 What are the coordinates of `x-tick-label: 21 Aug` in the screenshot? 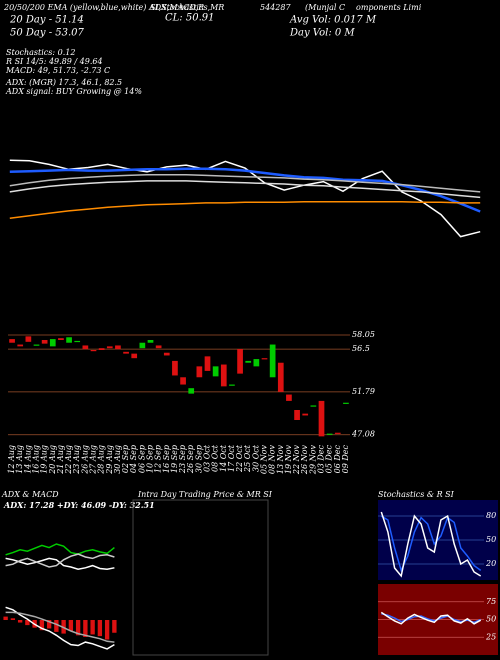 It's located at (60, 460).